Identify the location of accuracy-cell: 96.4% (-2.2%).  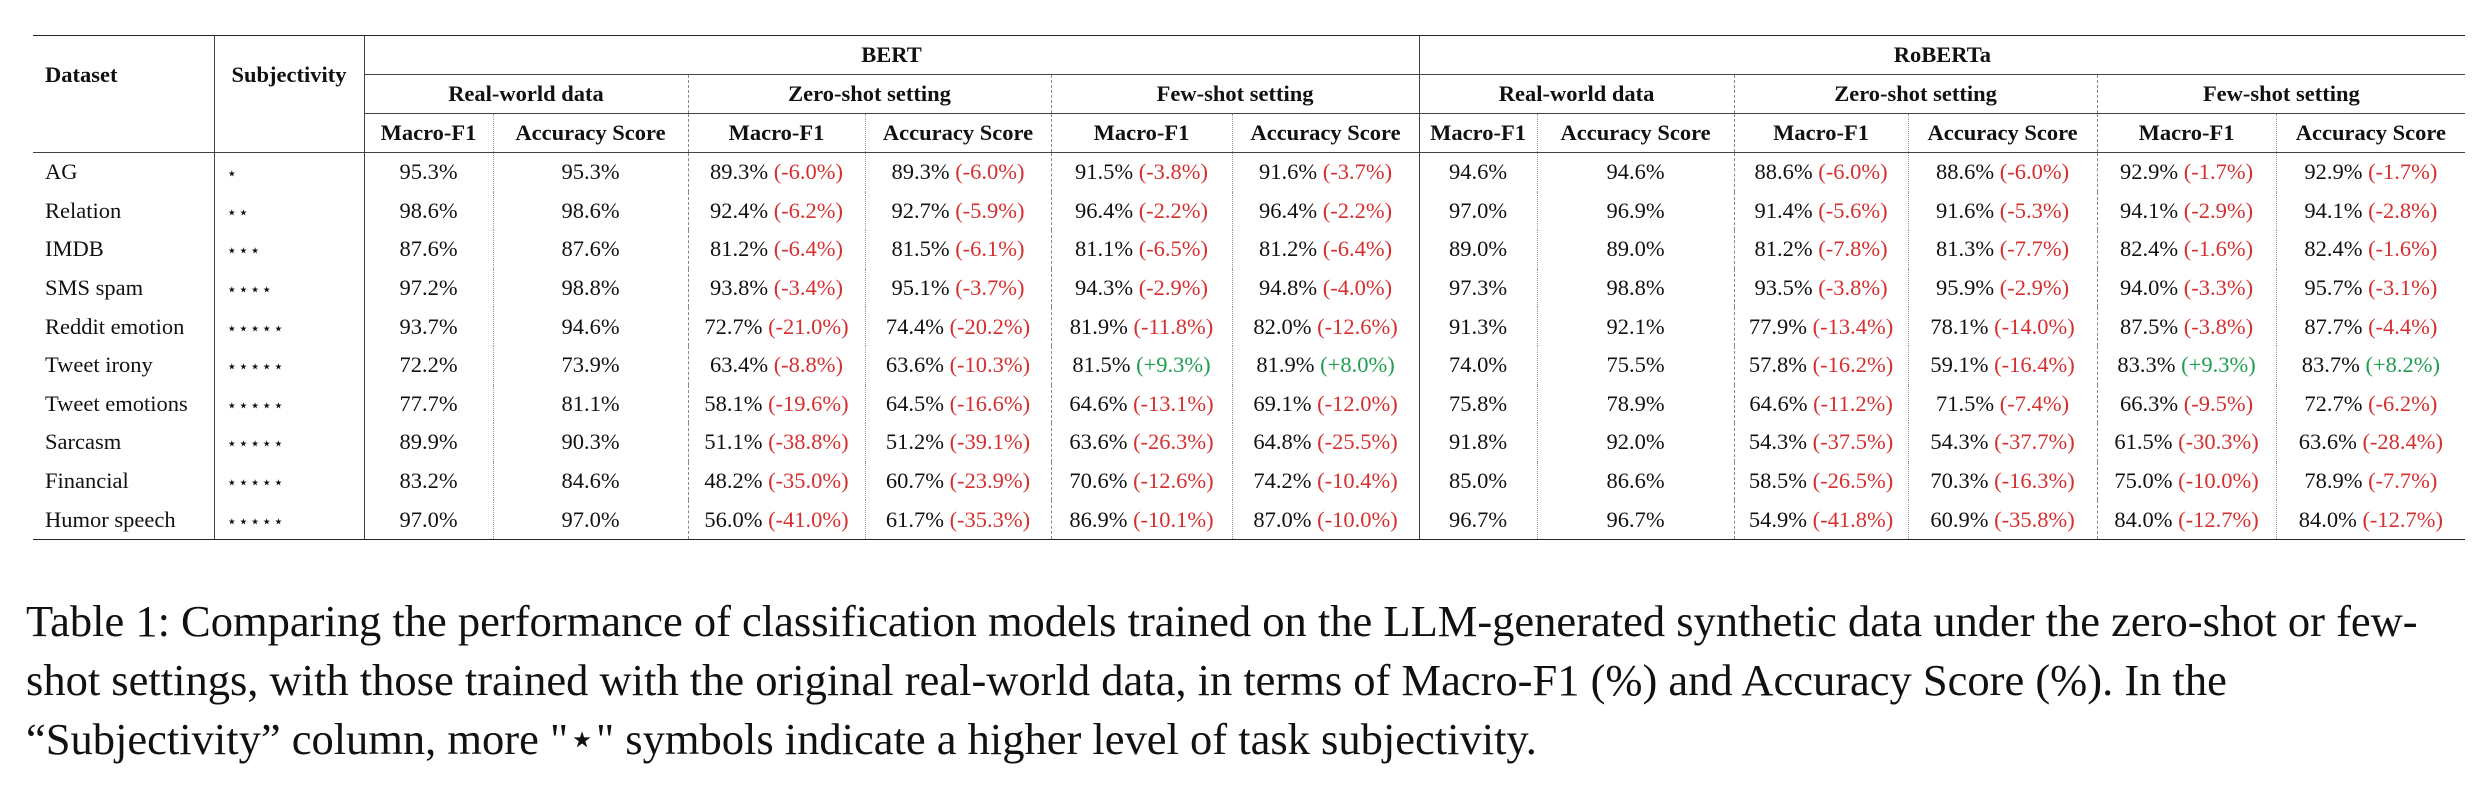
(1326, 211).